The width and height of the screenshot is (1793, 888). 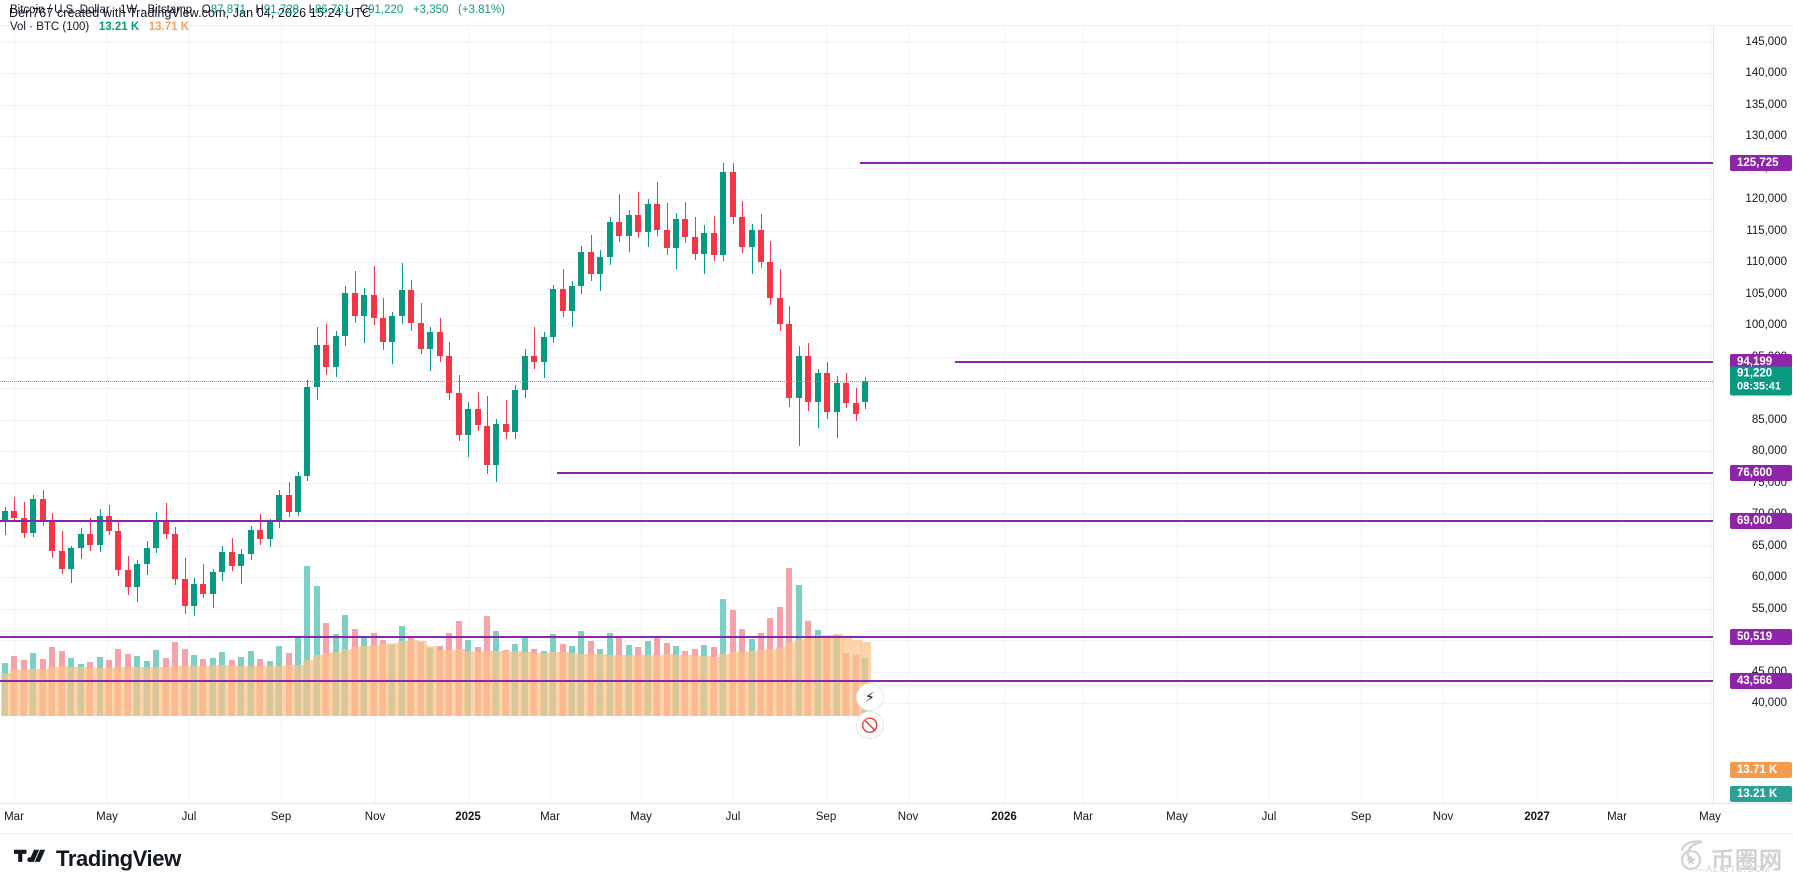 What do you see at coordinates (1761, 472) in the screenshot?
I see `support-76600: 76,600` at bounding box center [1761, 472].